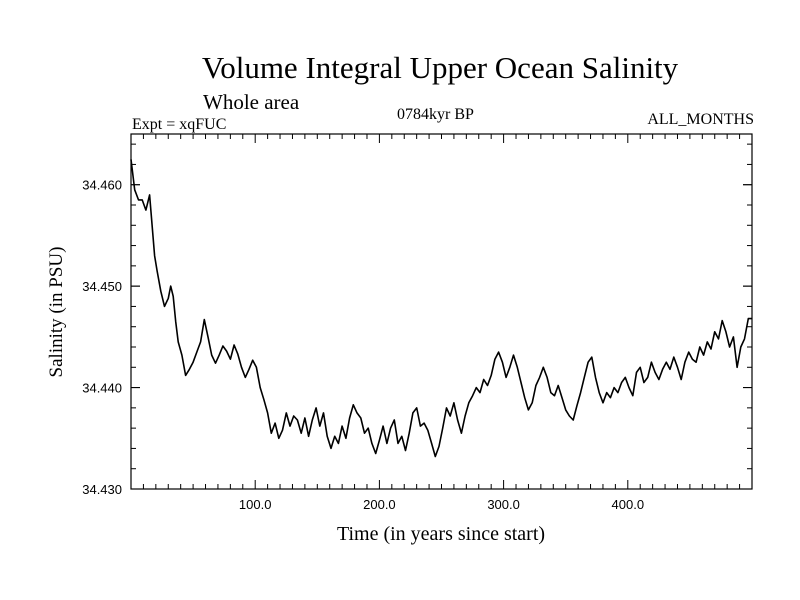  Describe the element at coordinates (255, 504) in the screenshot. I see `x-tick-label: 100.0` at that location.